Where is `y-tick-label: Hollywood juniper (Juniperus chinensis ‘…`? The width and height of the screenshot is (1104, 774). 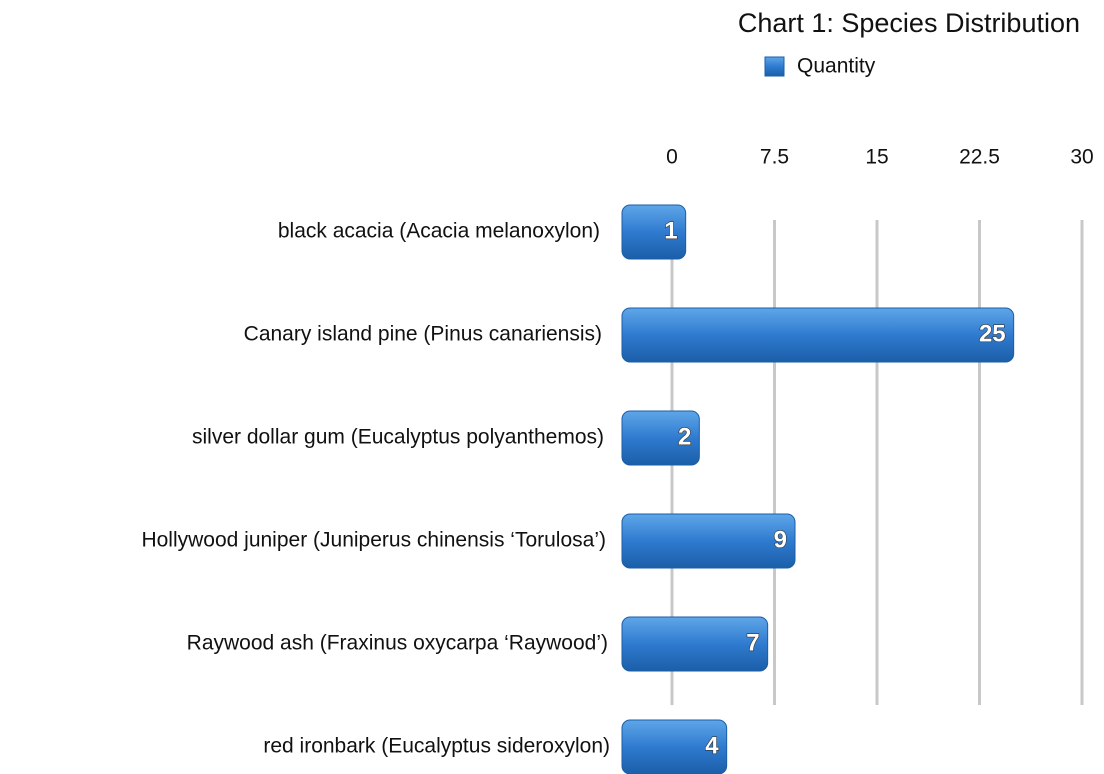
y-tick-label: Hollywood juniper (Juniperus chinensis ‘… is located at coordinates (373, 540).